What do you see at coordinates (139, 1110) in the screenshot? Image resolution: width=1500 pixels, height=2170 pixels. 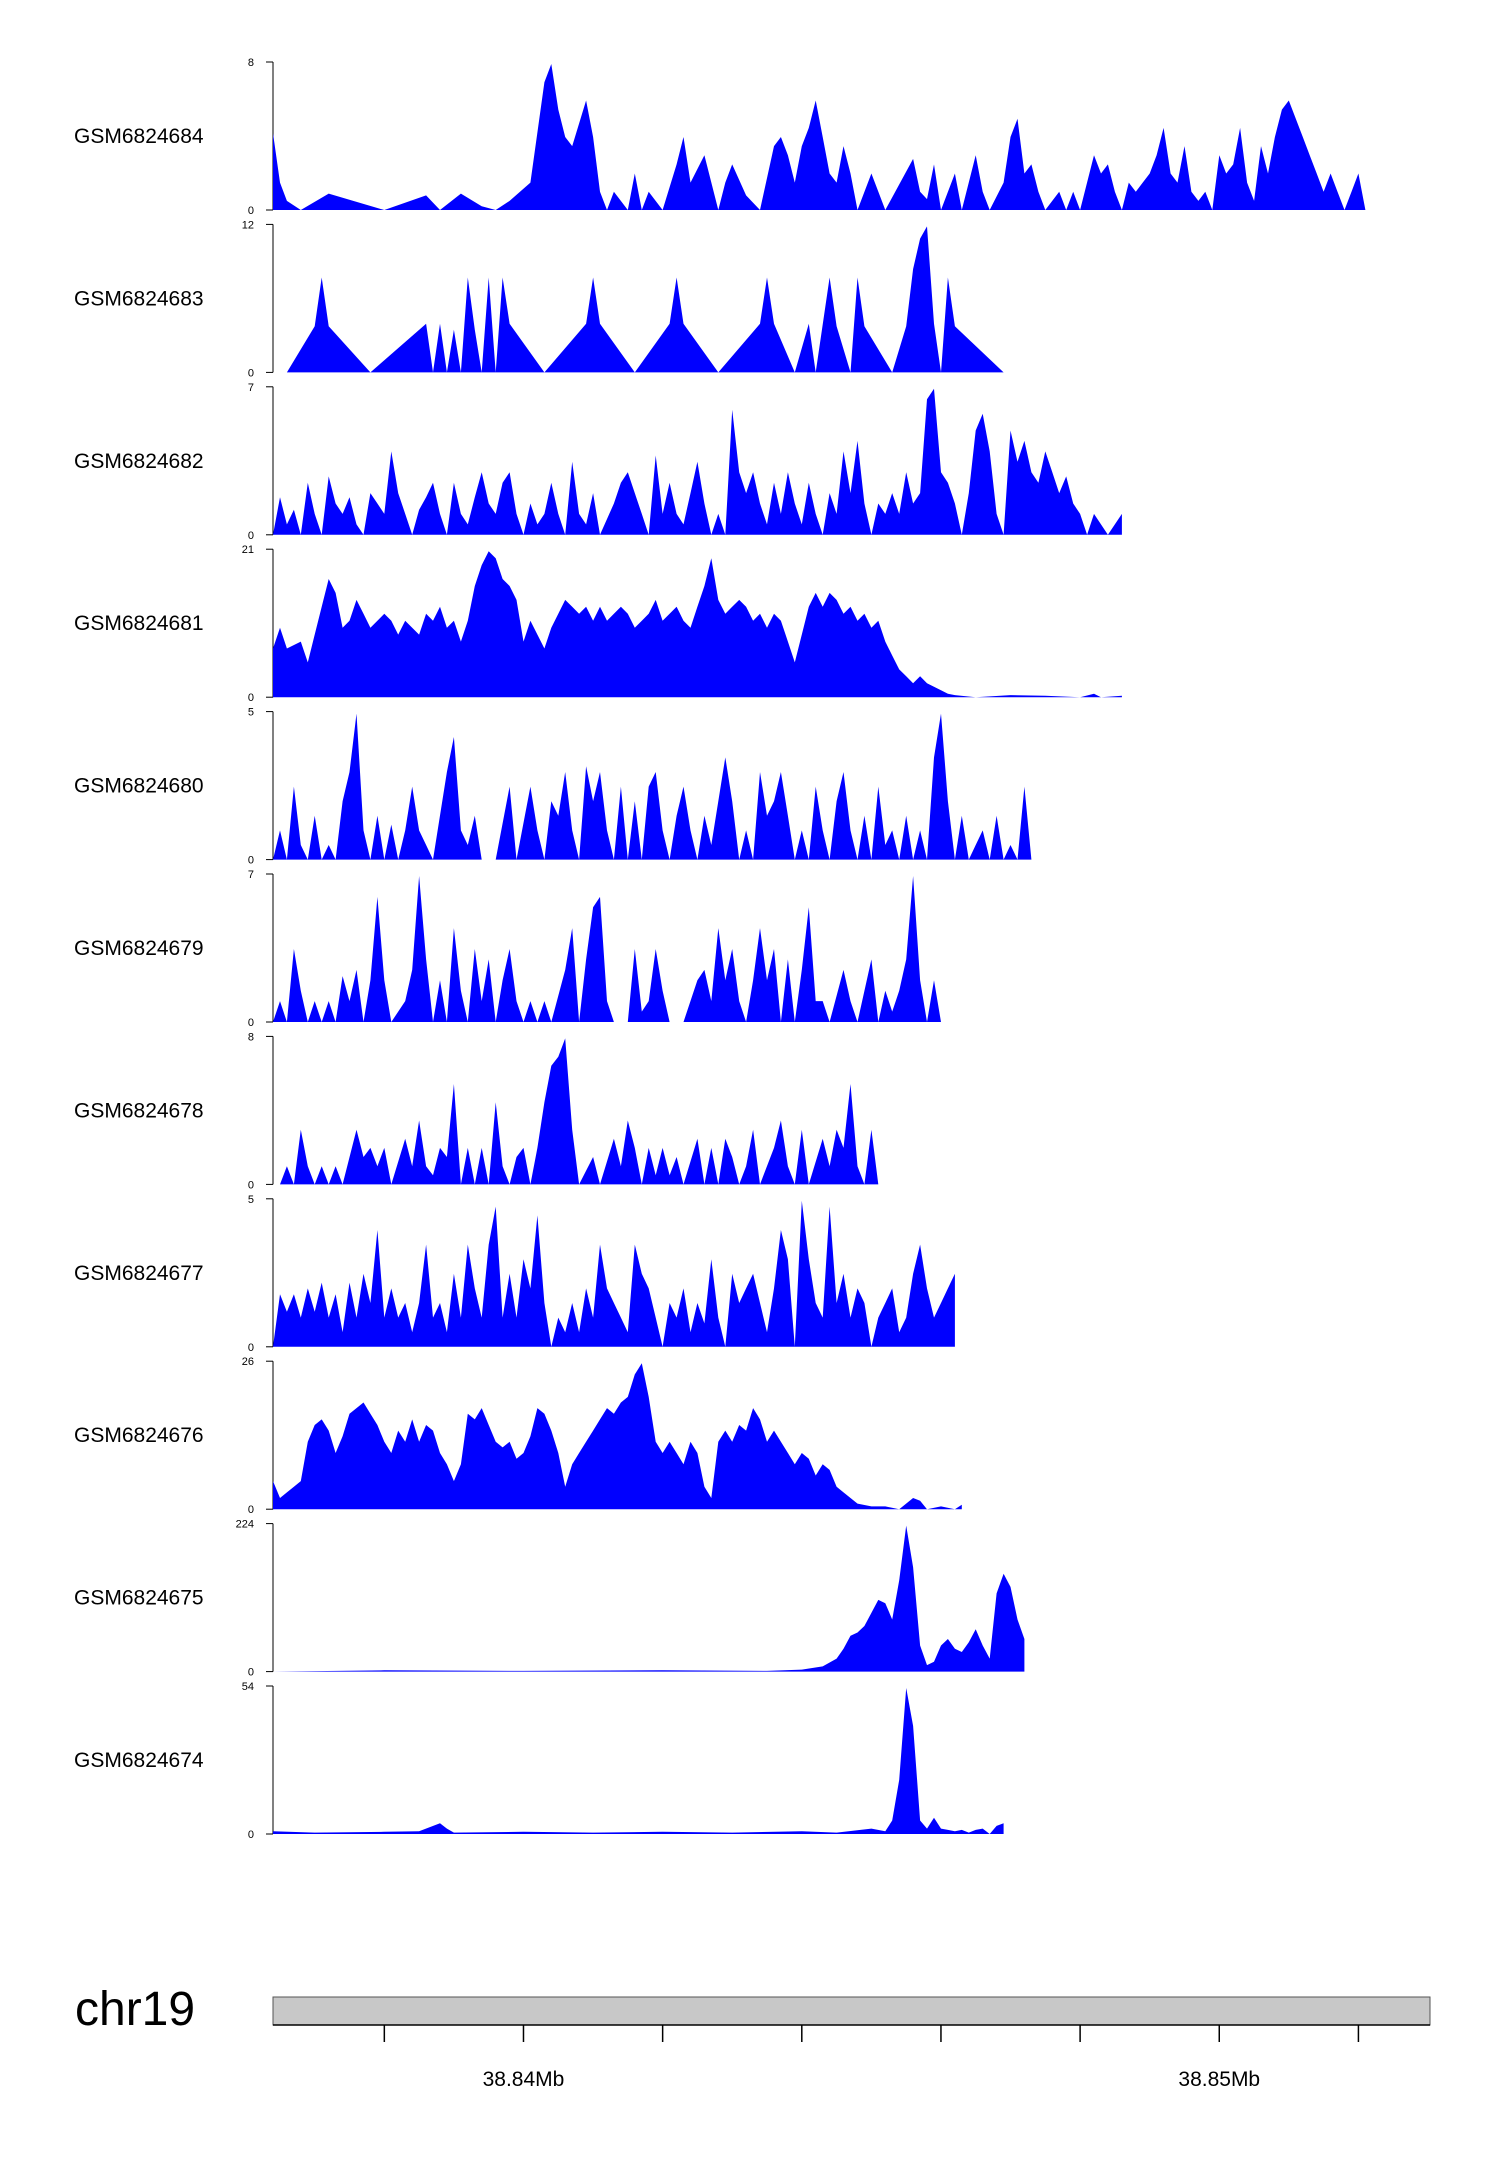 I see `track-label: GSM6824678` at bounding box center [139, 1110].